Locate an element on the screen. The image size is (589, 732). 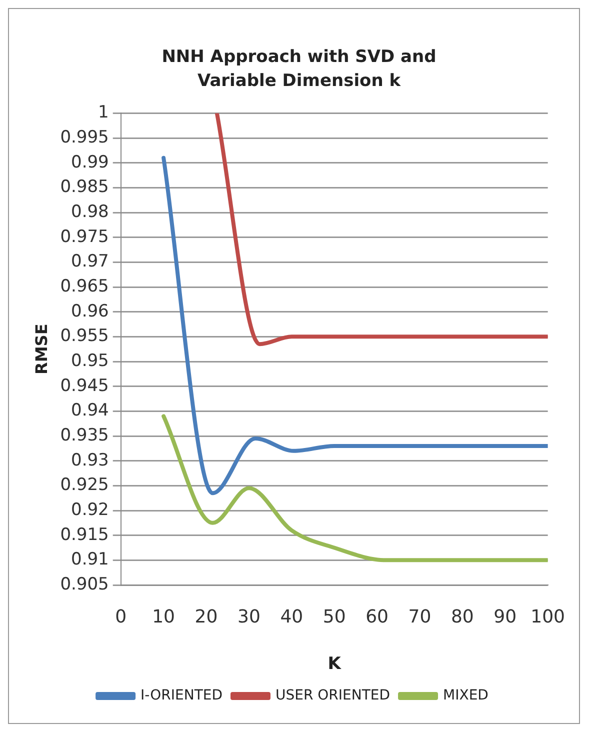
y-tick-label: 0.945 is located at coordinates (84, 386).